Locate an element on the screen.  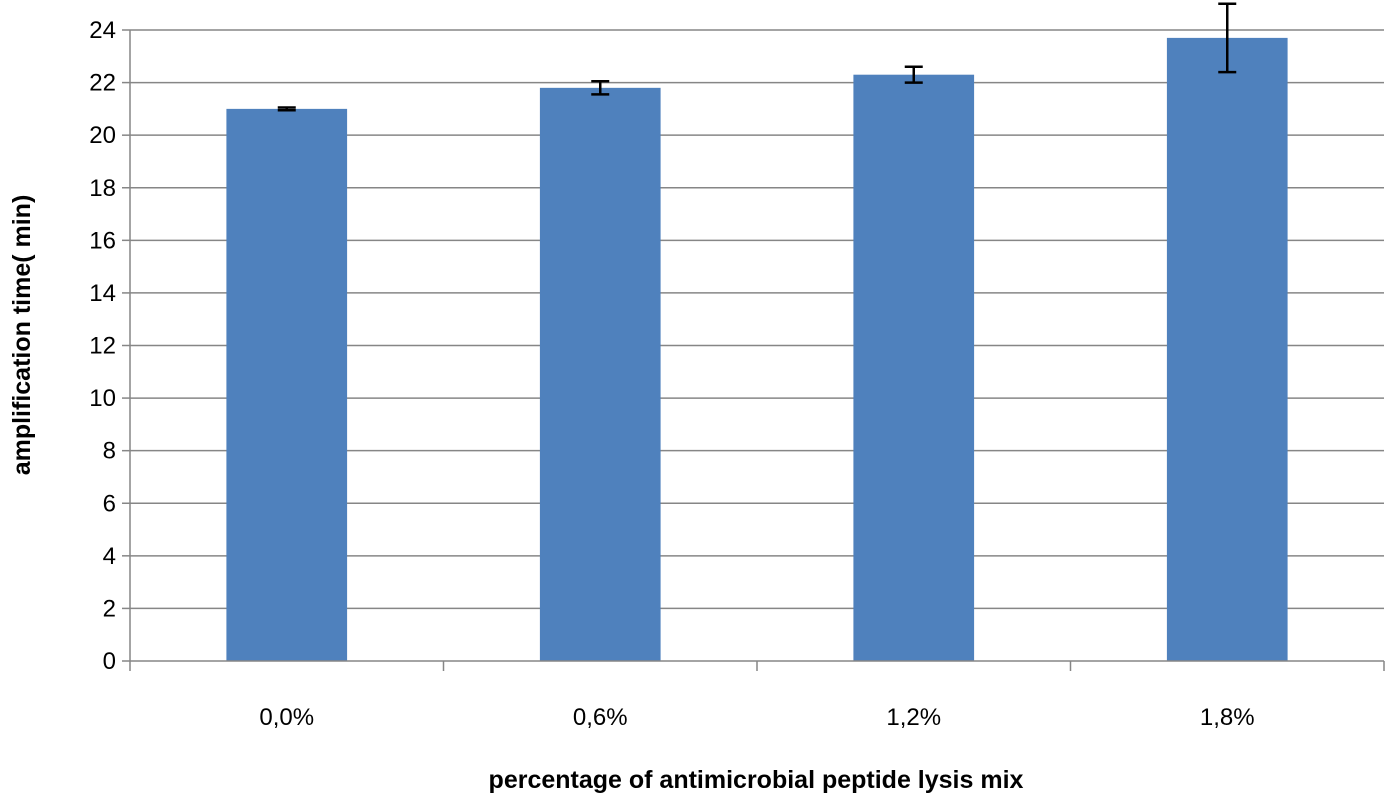
y-tick-label: 4 is located at coordinates (109, 556).